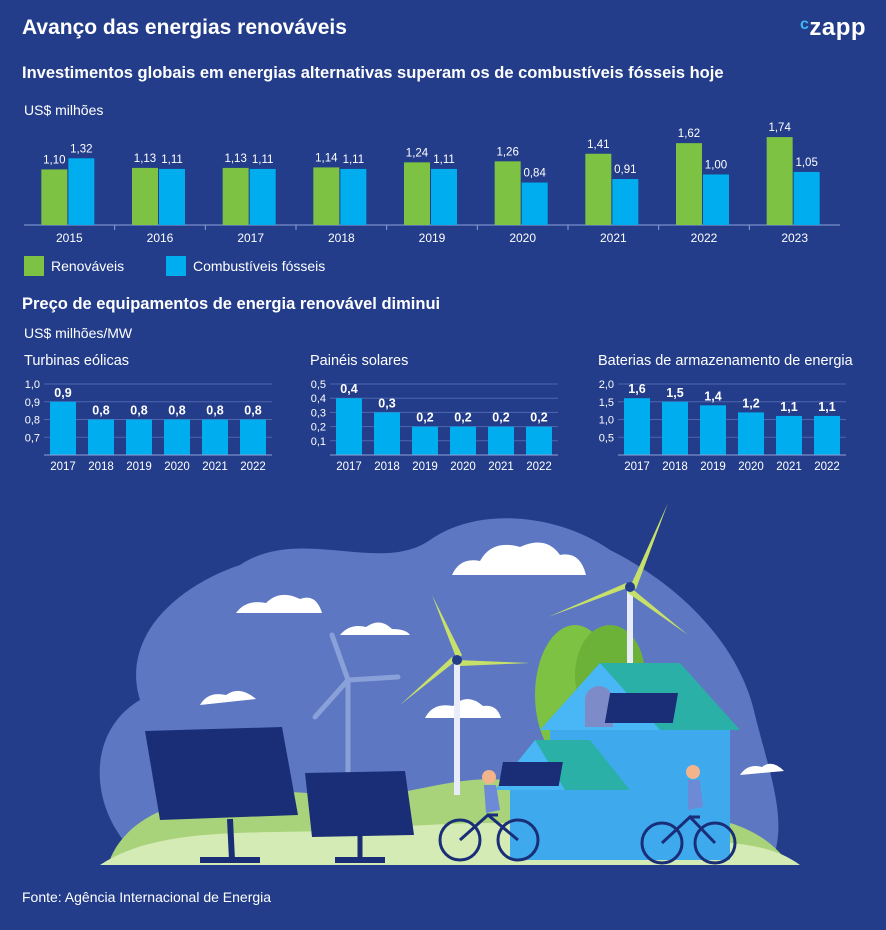 This screenshot has width=886, height=930. What do you see at coordinates (826, 407) in the screenshot?
I see `data-label: 1,1` at bounding box center [826, 407].